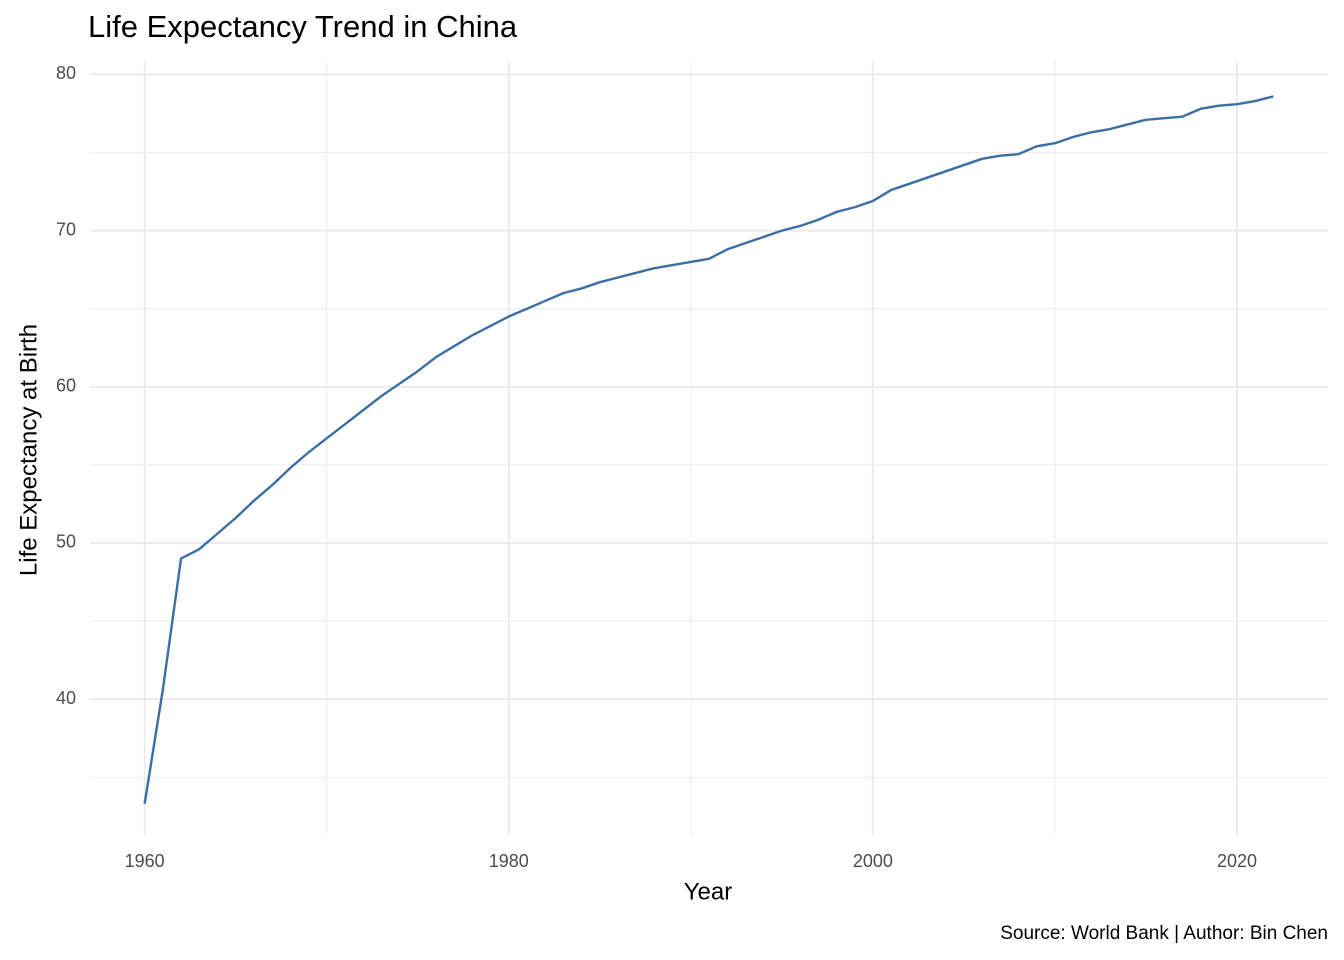  I want to click on y-tick-label: 40, so click(66, 698).